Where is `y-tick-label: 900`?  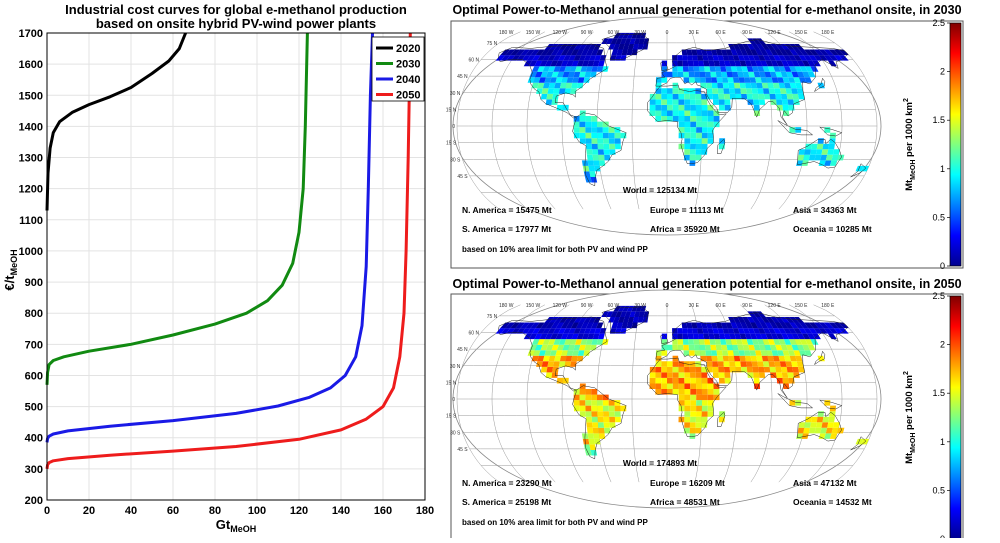
y-tick-label: 900 is located at coordinates (34, 283).